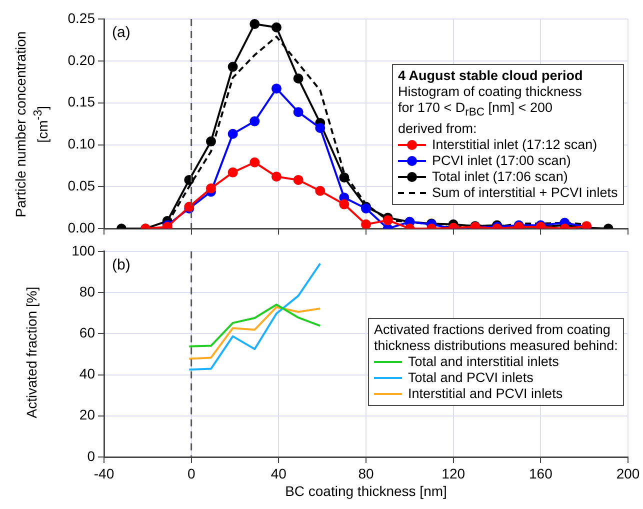 The height and width of the screenshot is (509, 643). Describe the element at coordinates (628, 473) in the screenshot. I see `x-tick-label: 200` at that location.